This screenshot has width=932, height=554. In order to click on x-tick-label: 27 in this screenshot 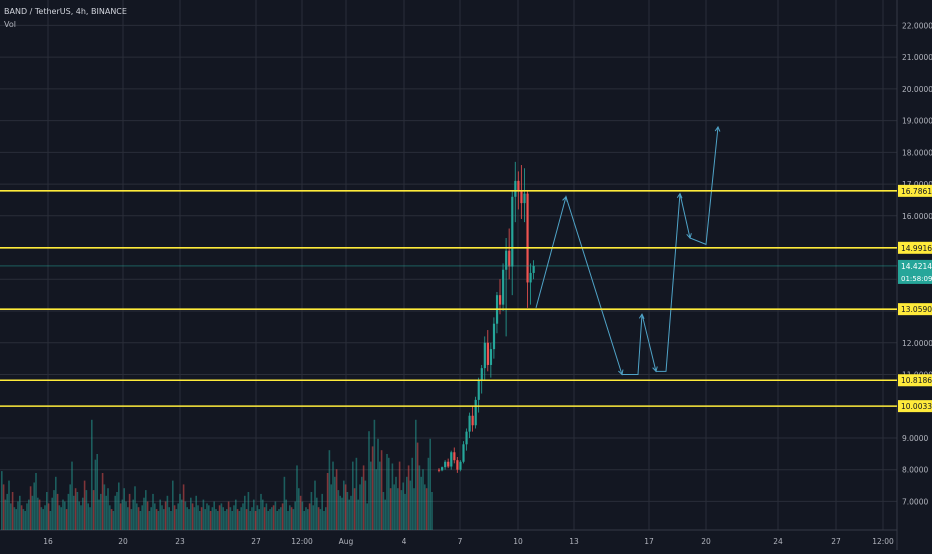, I will do `click(836, 541)`.